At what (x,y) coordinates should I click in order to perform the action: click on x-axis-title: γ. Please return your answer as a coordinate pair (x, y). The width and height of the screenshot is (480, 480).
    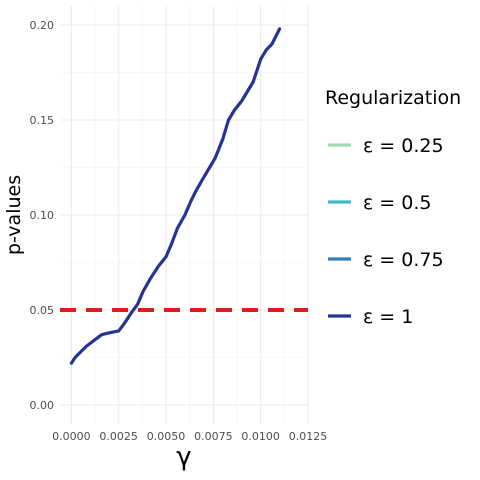
    Looking at the image, I should click on (183, 457).